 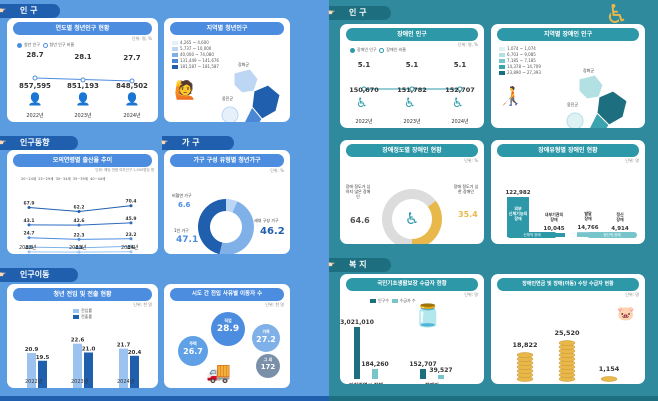 What do you see at coordinates (366, 383) in the screenshot?
I see `bar-category: 인천광역시 전체` at bounding box center [366, 383].